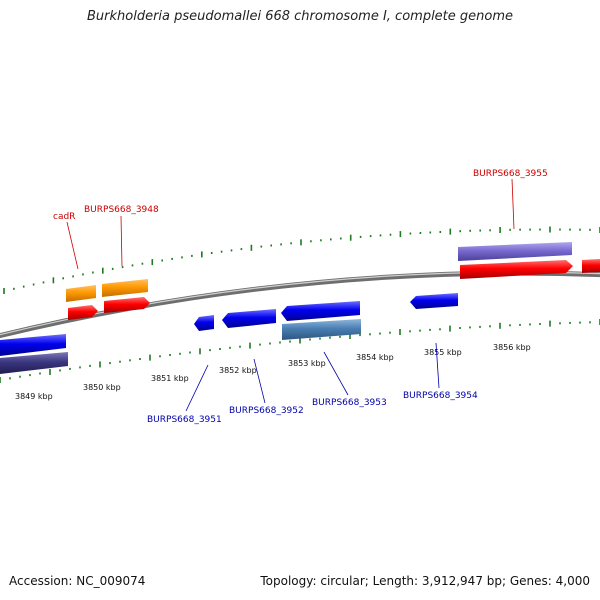 The image size is (600, 600). I want to click on leader-line-cadr, so click(72, 245).